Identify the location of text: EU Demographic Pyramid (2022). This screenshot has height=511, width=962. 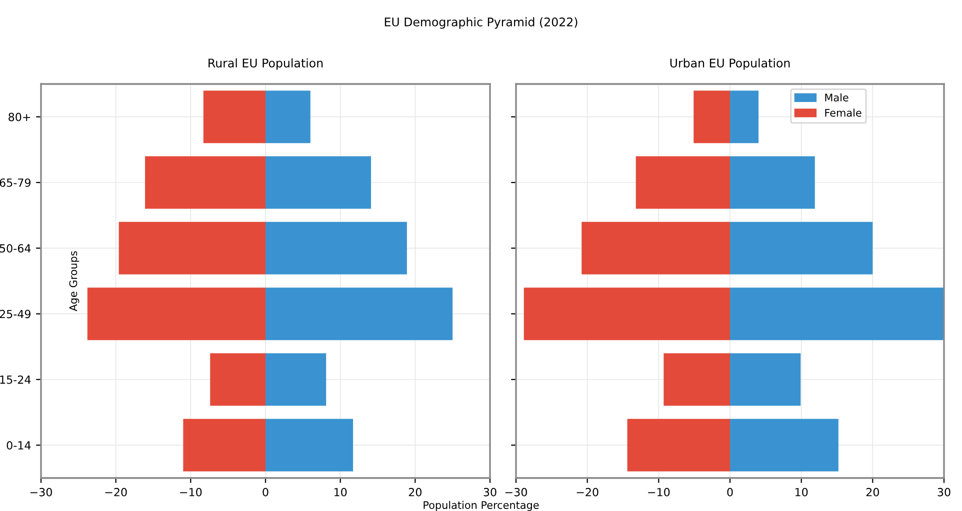
(481, 23).